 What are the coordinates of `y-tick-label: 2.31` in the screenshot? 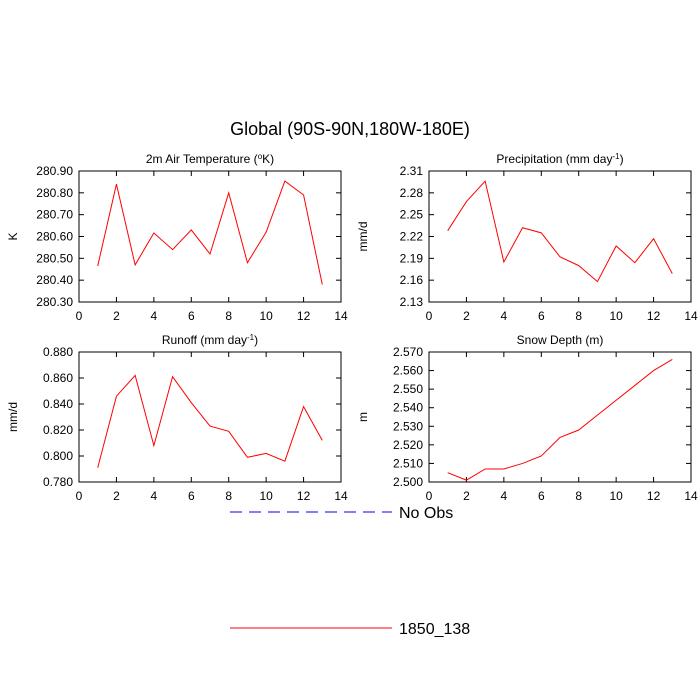 It's located at (412, 171).